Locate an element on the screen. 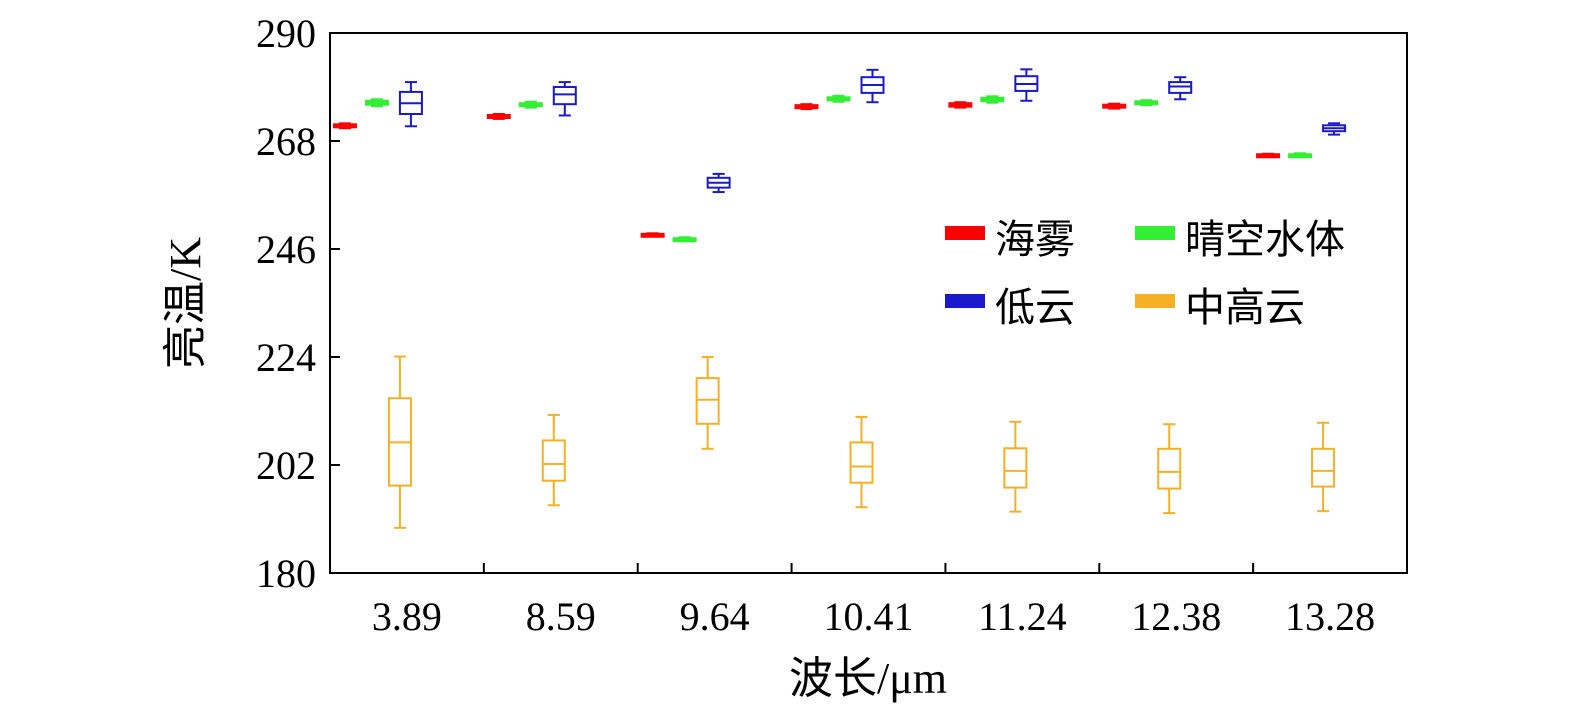 This screenshot has width=1575, height=715. y-tick-label: 202 is located at coordinates (286, 465).